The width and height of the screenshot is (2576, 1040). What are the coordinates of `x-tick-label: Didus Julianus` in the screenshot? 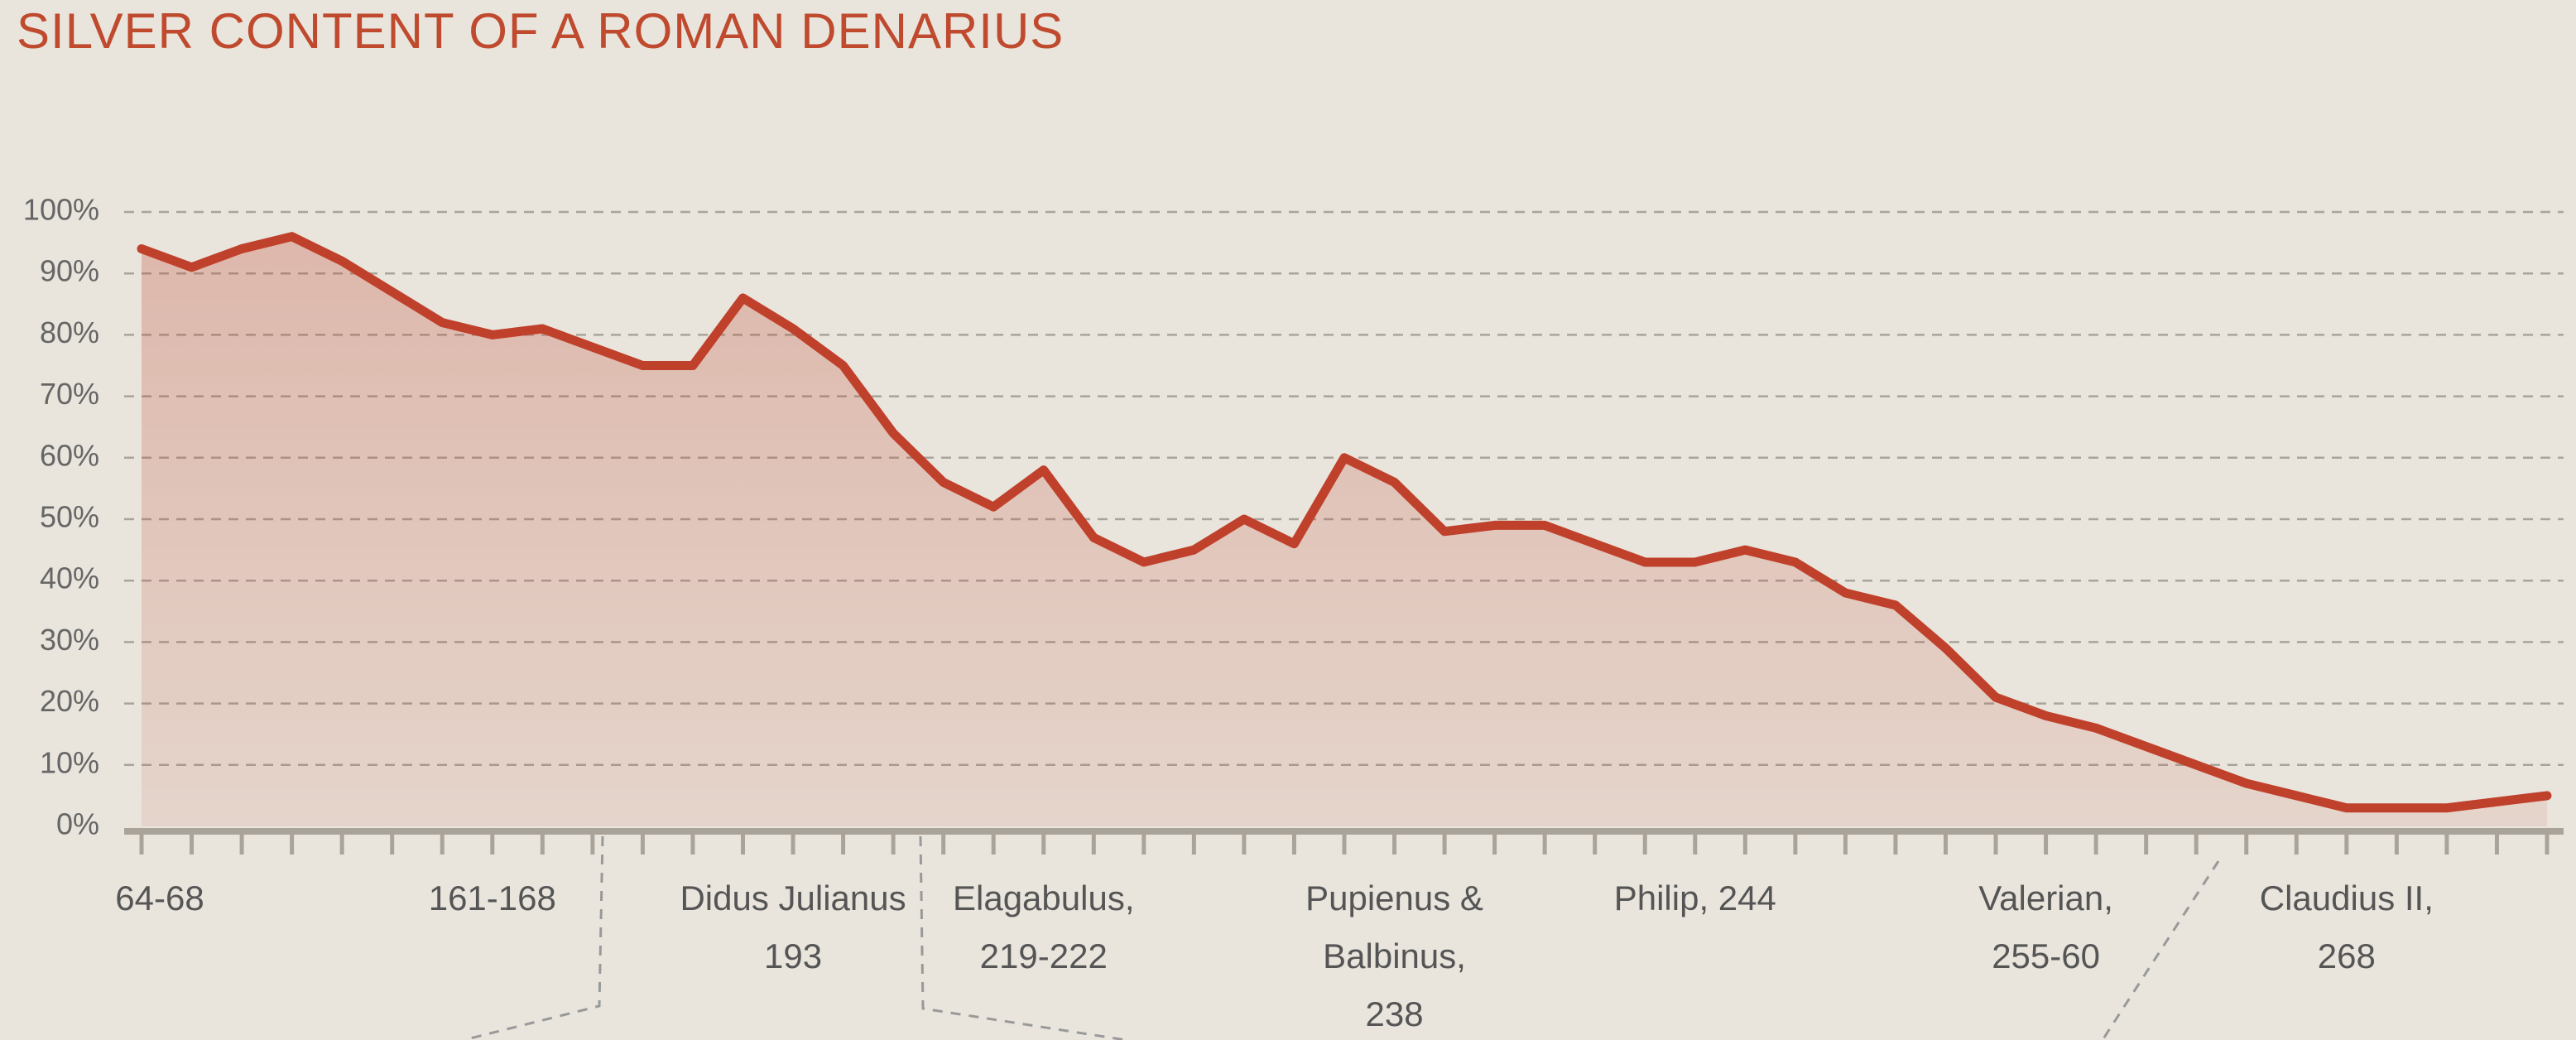 It's located at (793, 898).